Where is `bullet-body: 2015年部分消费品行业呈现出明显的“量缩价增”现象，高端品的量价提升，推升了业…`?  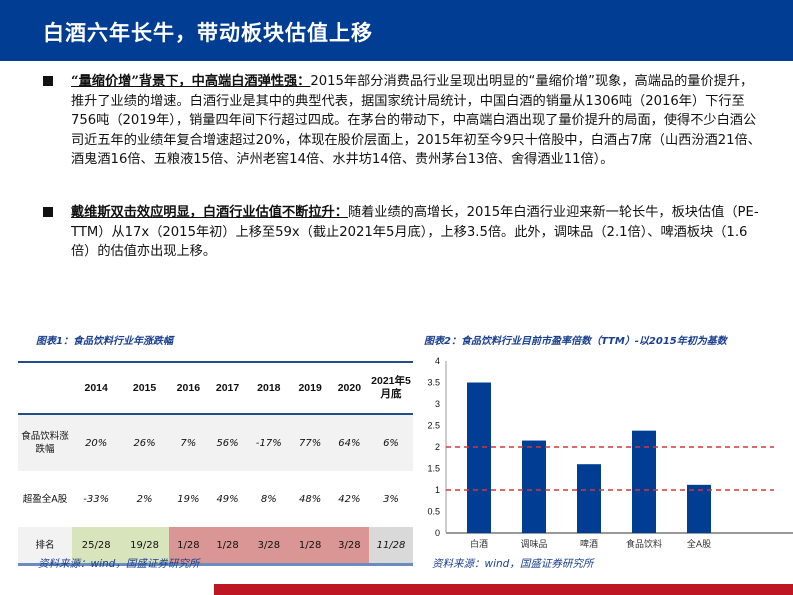 bullet-body: 2015年部分消费品行业呈现出明显的“量缩价增”现象，高端品的量价提升，推升了业… is located at coordinates (416, 120).